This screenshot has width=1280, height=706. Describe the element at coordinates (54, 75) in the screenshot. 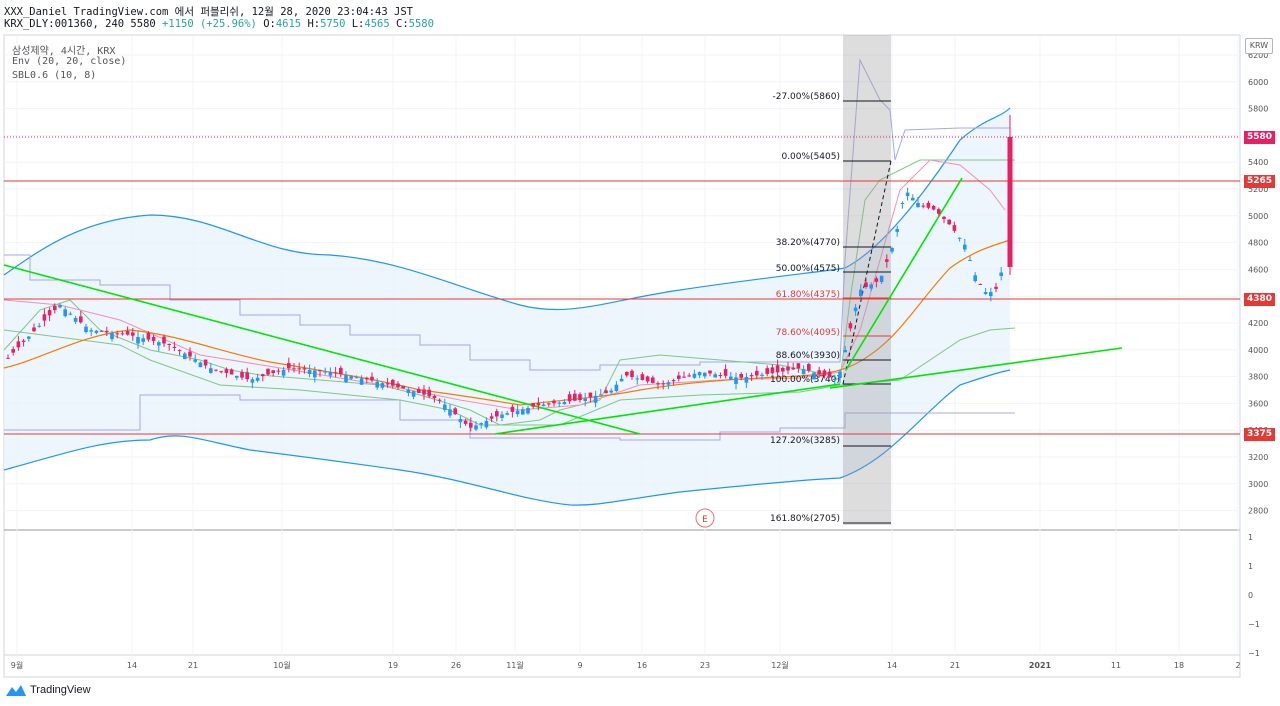

I see `legend-sbl: SBL0.6 (10, 8)` at that location.